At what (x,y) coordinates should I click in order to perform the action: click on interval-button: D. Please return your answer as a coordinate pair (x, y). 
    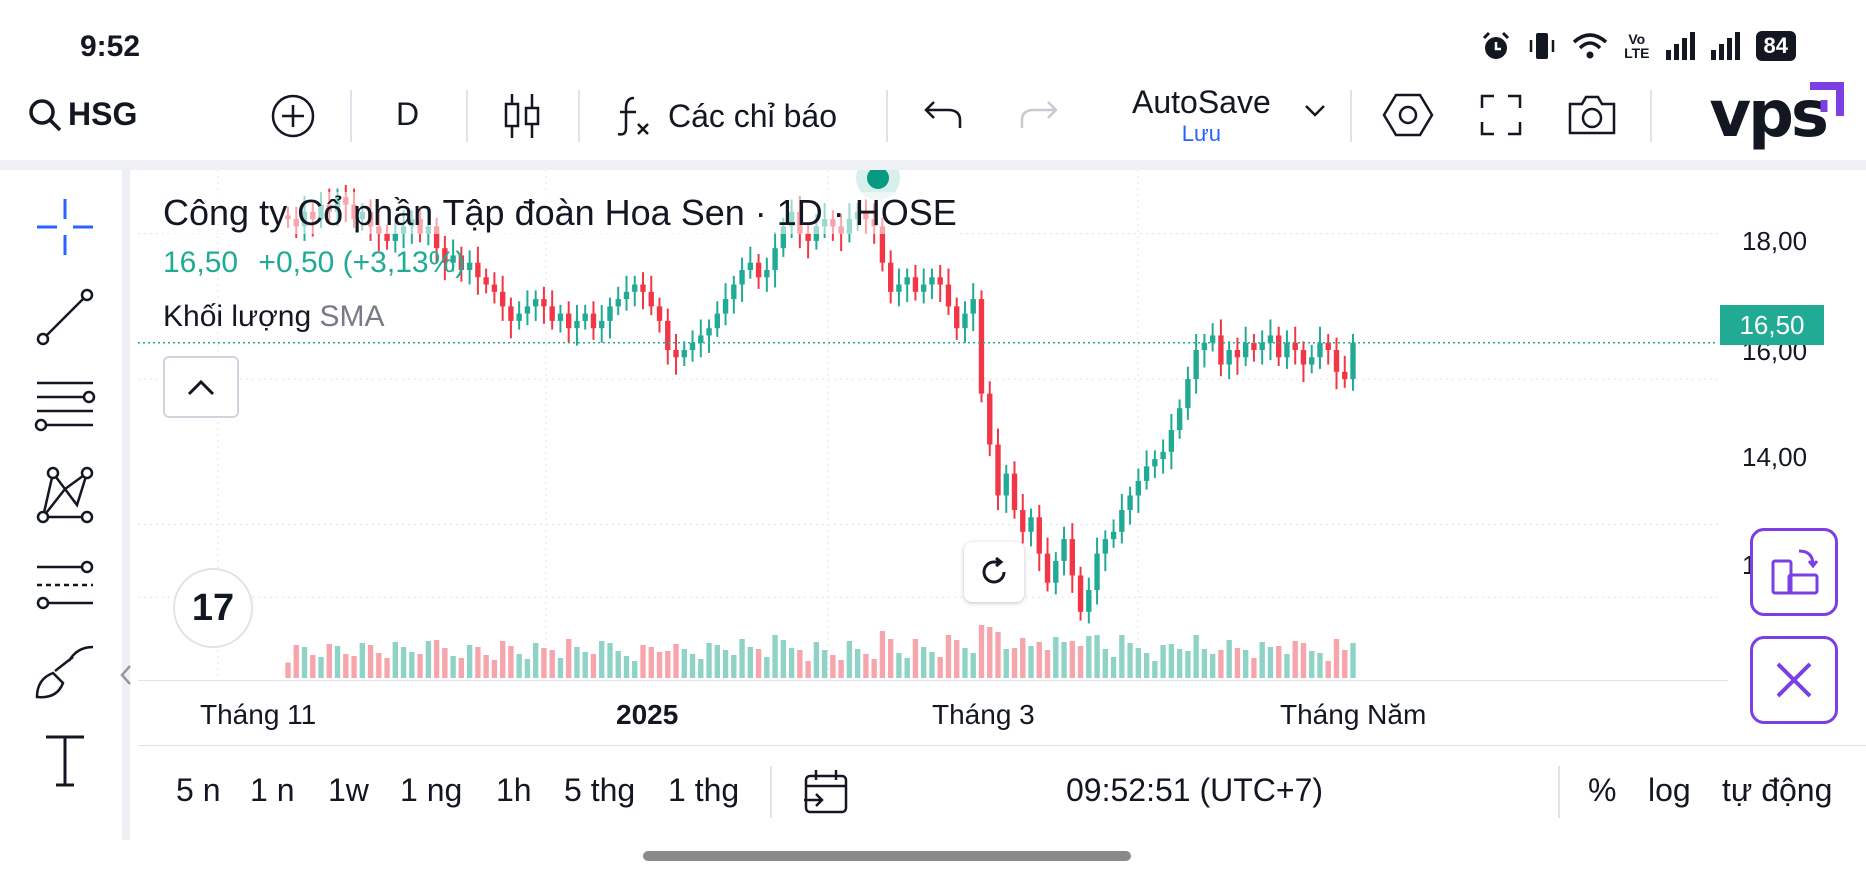
    Looking at the image, I should click on (407, 114).